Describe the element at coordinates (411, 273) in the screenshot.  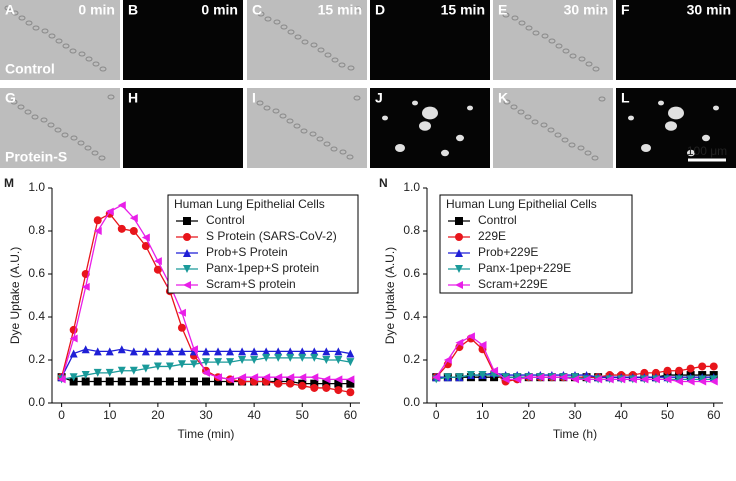
I see `y-tick-label: 0.6` at that location.